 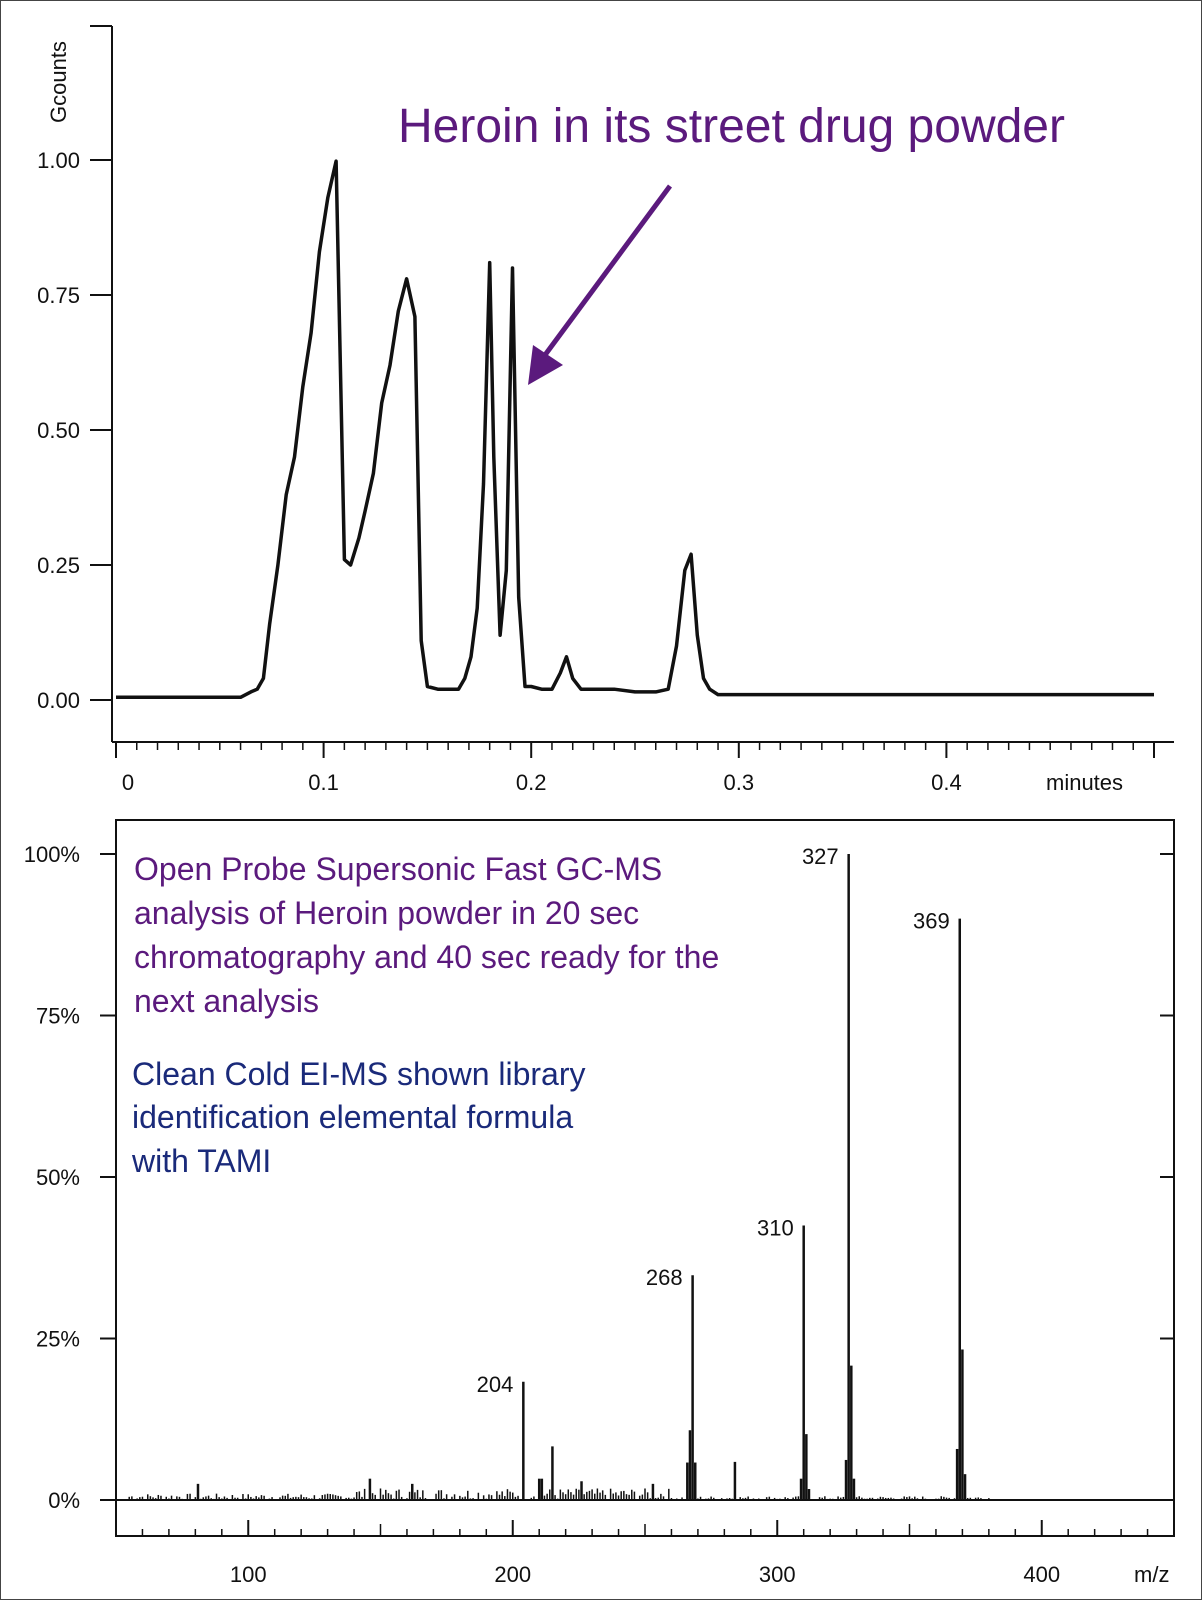 What do you see at coordinates (1041, 1574) in the screenshot?
I see `spectrum-x-tick-label: 400` at bounding box center [1041, 1574].